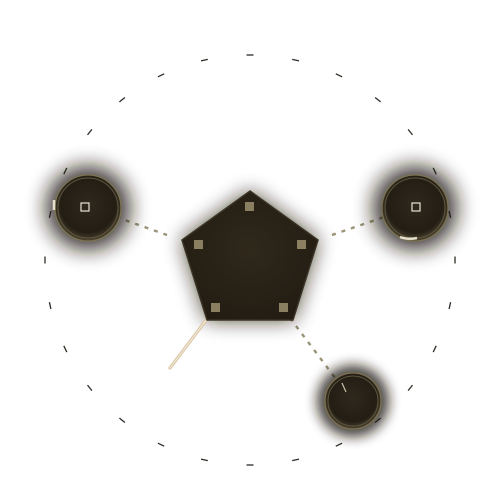  I want to click on node-right-port, so click(416, 207).